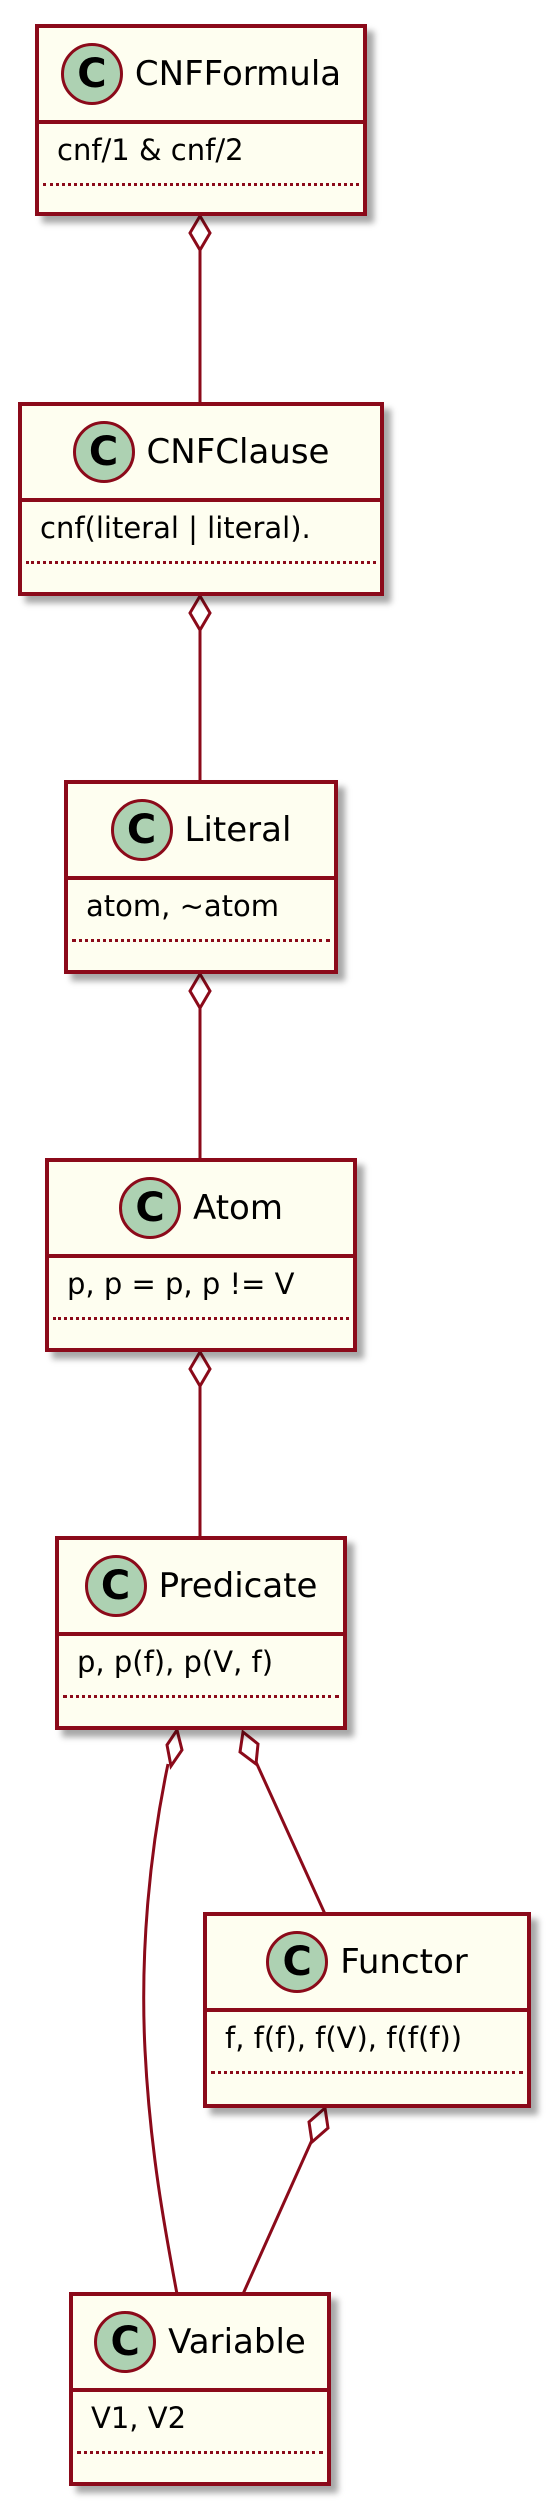  I want to click on class-body: p, p(f), p(V, f), so click(201, 1676).